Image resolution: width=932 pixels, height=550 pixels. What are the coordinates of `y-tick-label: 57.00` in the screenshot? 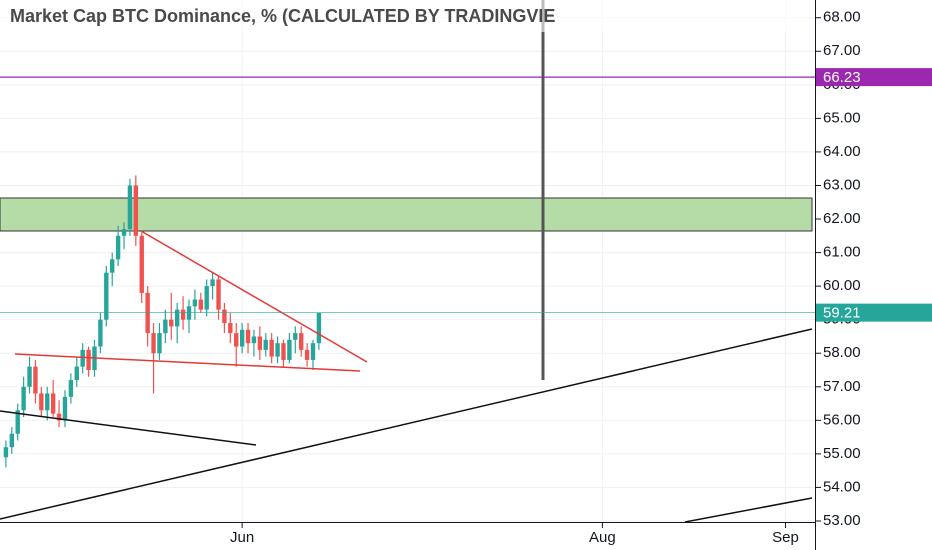 It's located at (842, 386).